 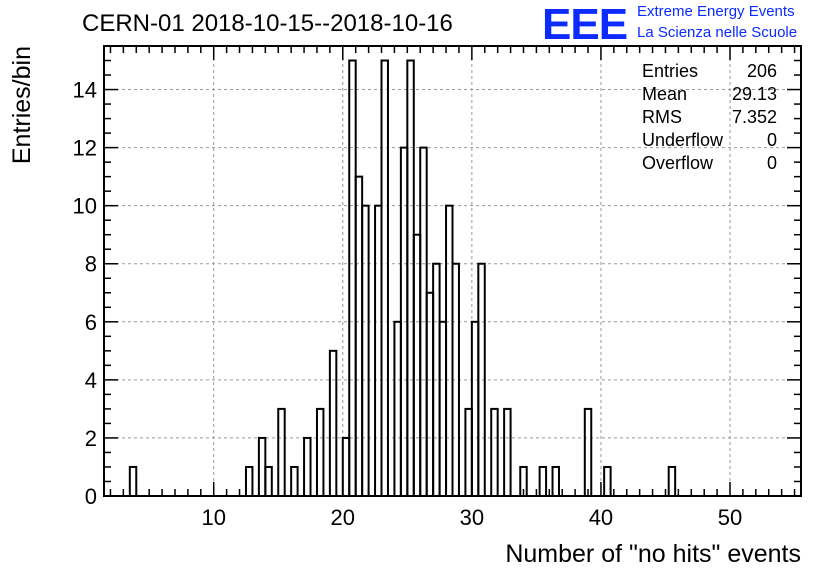 I want to click on y-tick-label: 8, so click(x=91, y=264).